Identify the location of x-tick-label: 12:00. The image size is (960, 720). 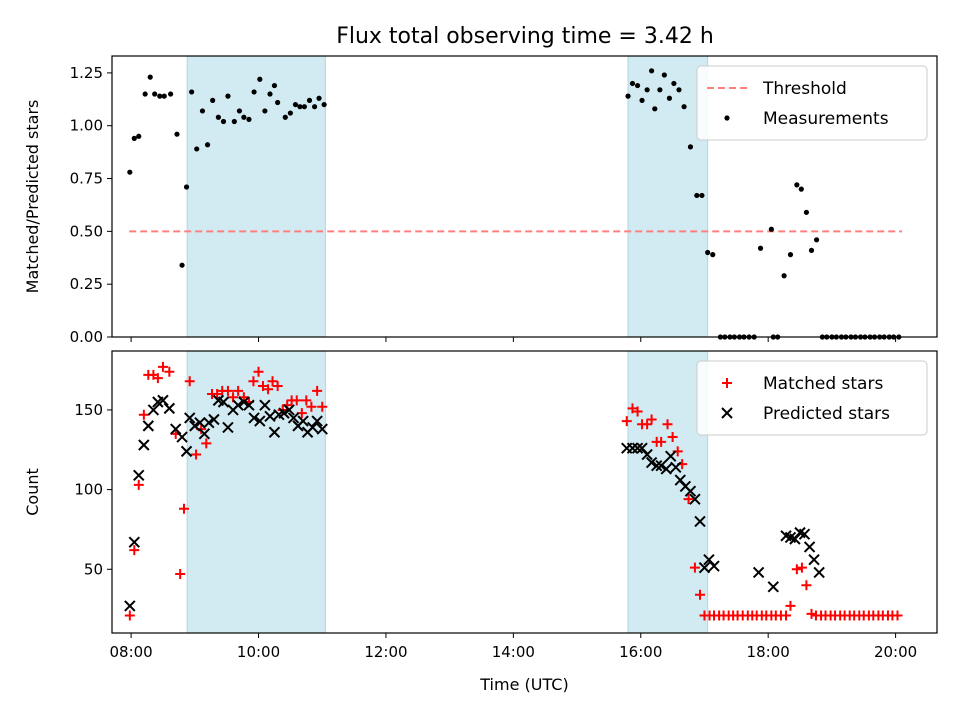
(385, 652).